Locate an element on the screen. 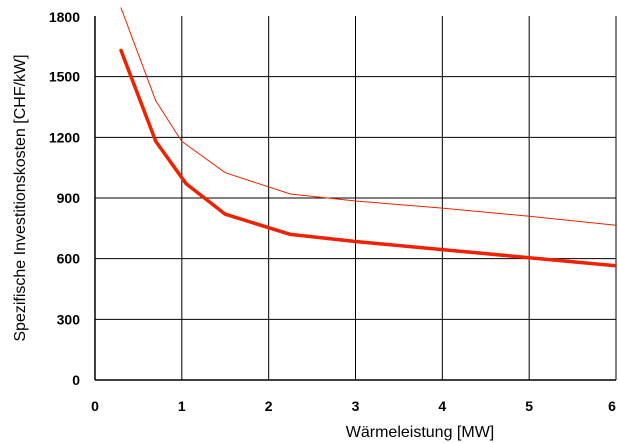 Image resolution: width=618 pixels, height=443 pixels. y-tick-label: 0 is located at coordinates (76, 380).